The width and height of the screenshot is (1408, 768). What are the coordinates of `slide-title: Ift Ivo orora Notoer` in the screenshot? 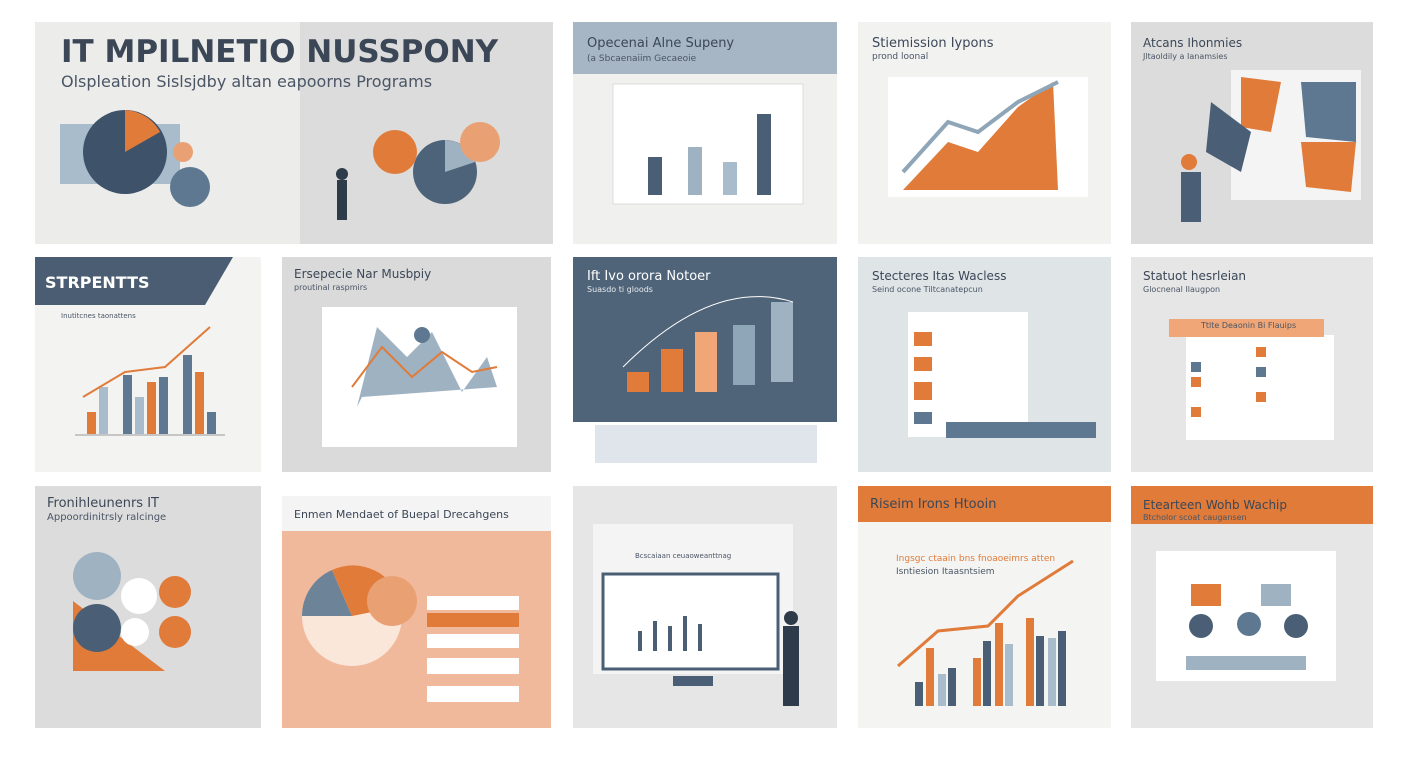 It's located at (649, 276).